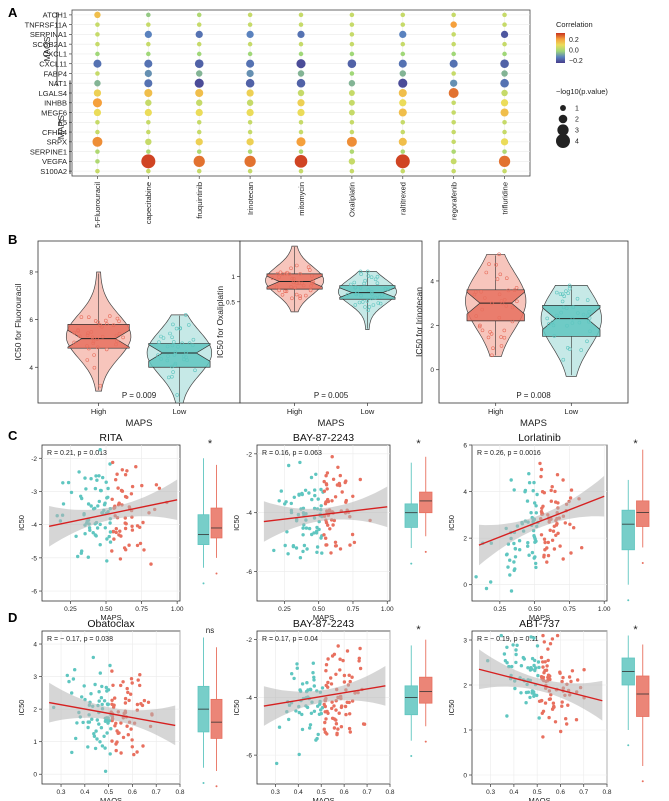  What do you see at coordinates (54, 112) in the screenshot?
I see `gene-label: MEGF6` at bounding box center [54, 112].